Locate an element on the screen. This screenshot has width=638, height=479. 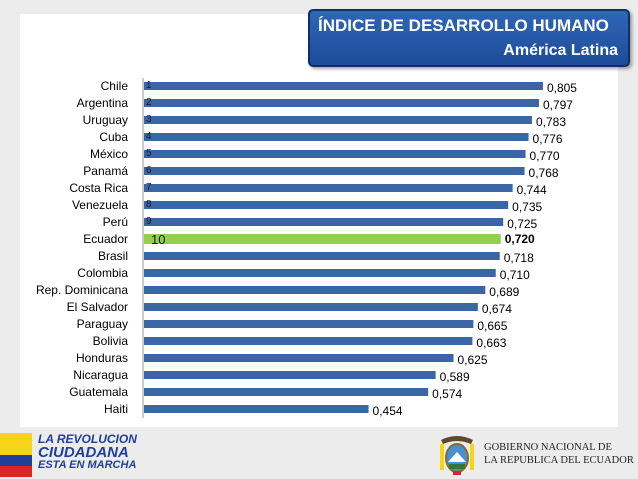
value-label: 0,720 is located at coordinates (520, 239).